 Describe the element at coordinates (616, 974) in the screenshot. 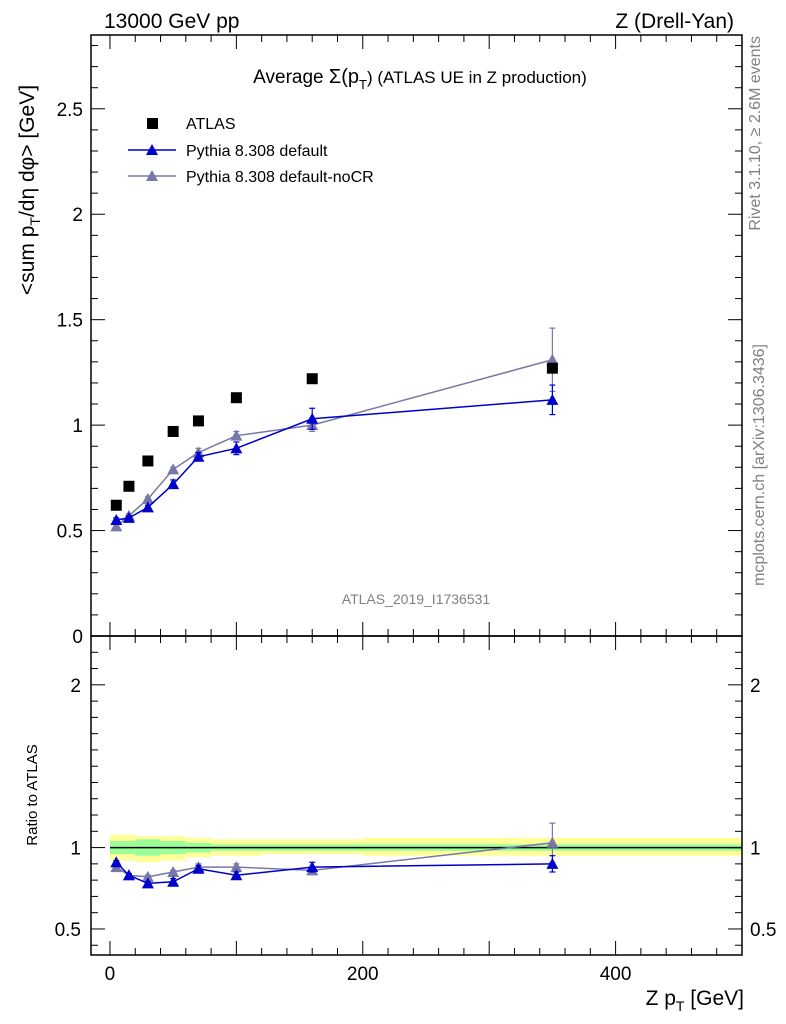

I see `xtick-label: 400` at that location.